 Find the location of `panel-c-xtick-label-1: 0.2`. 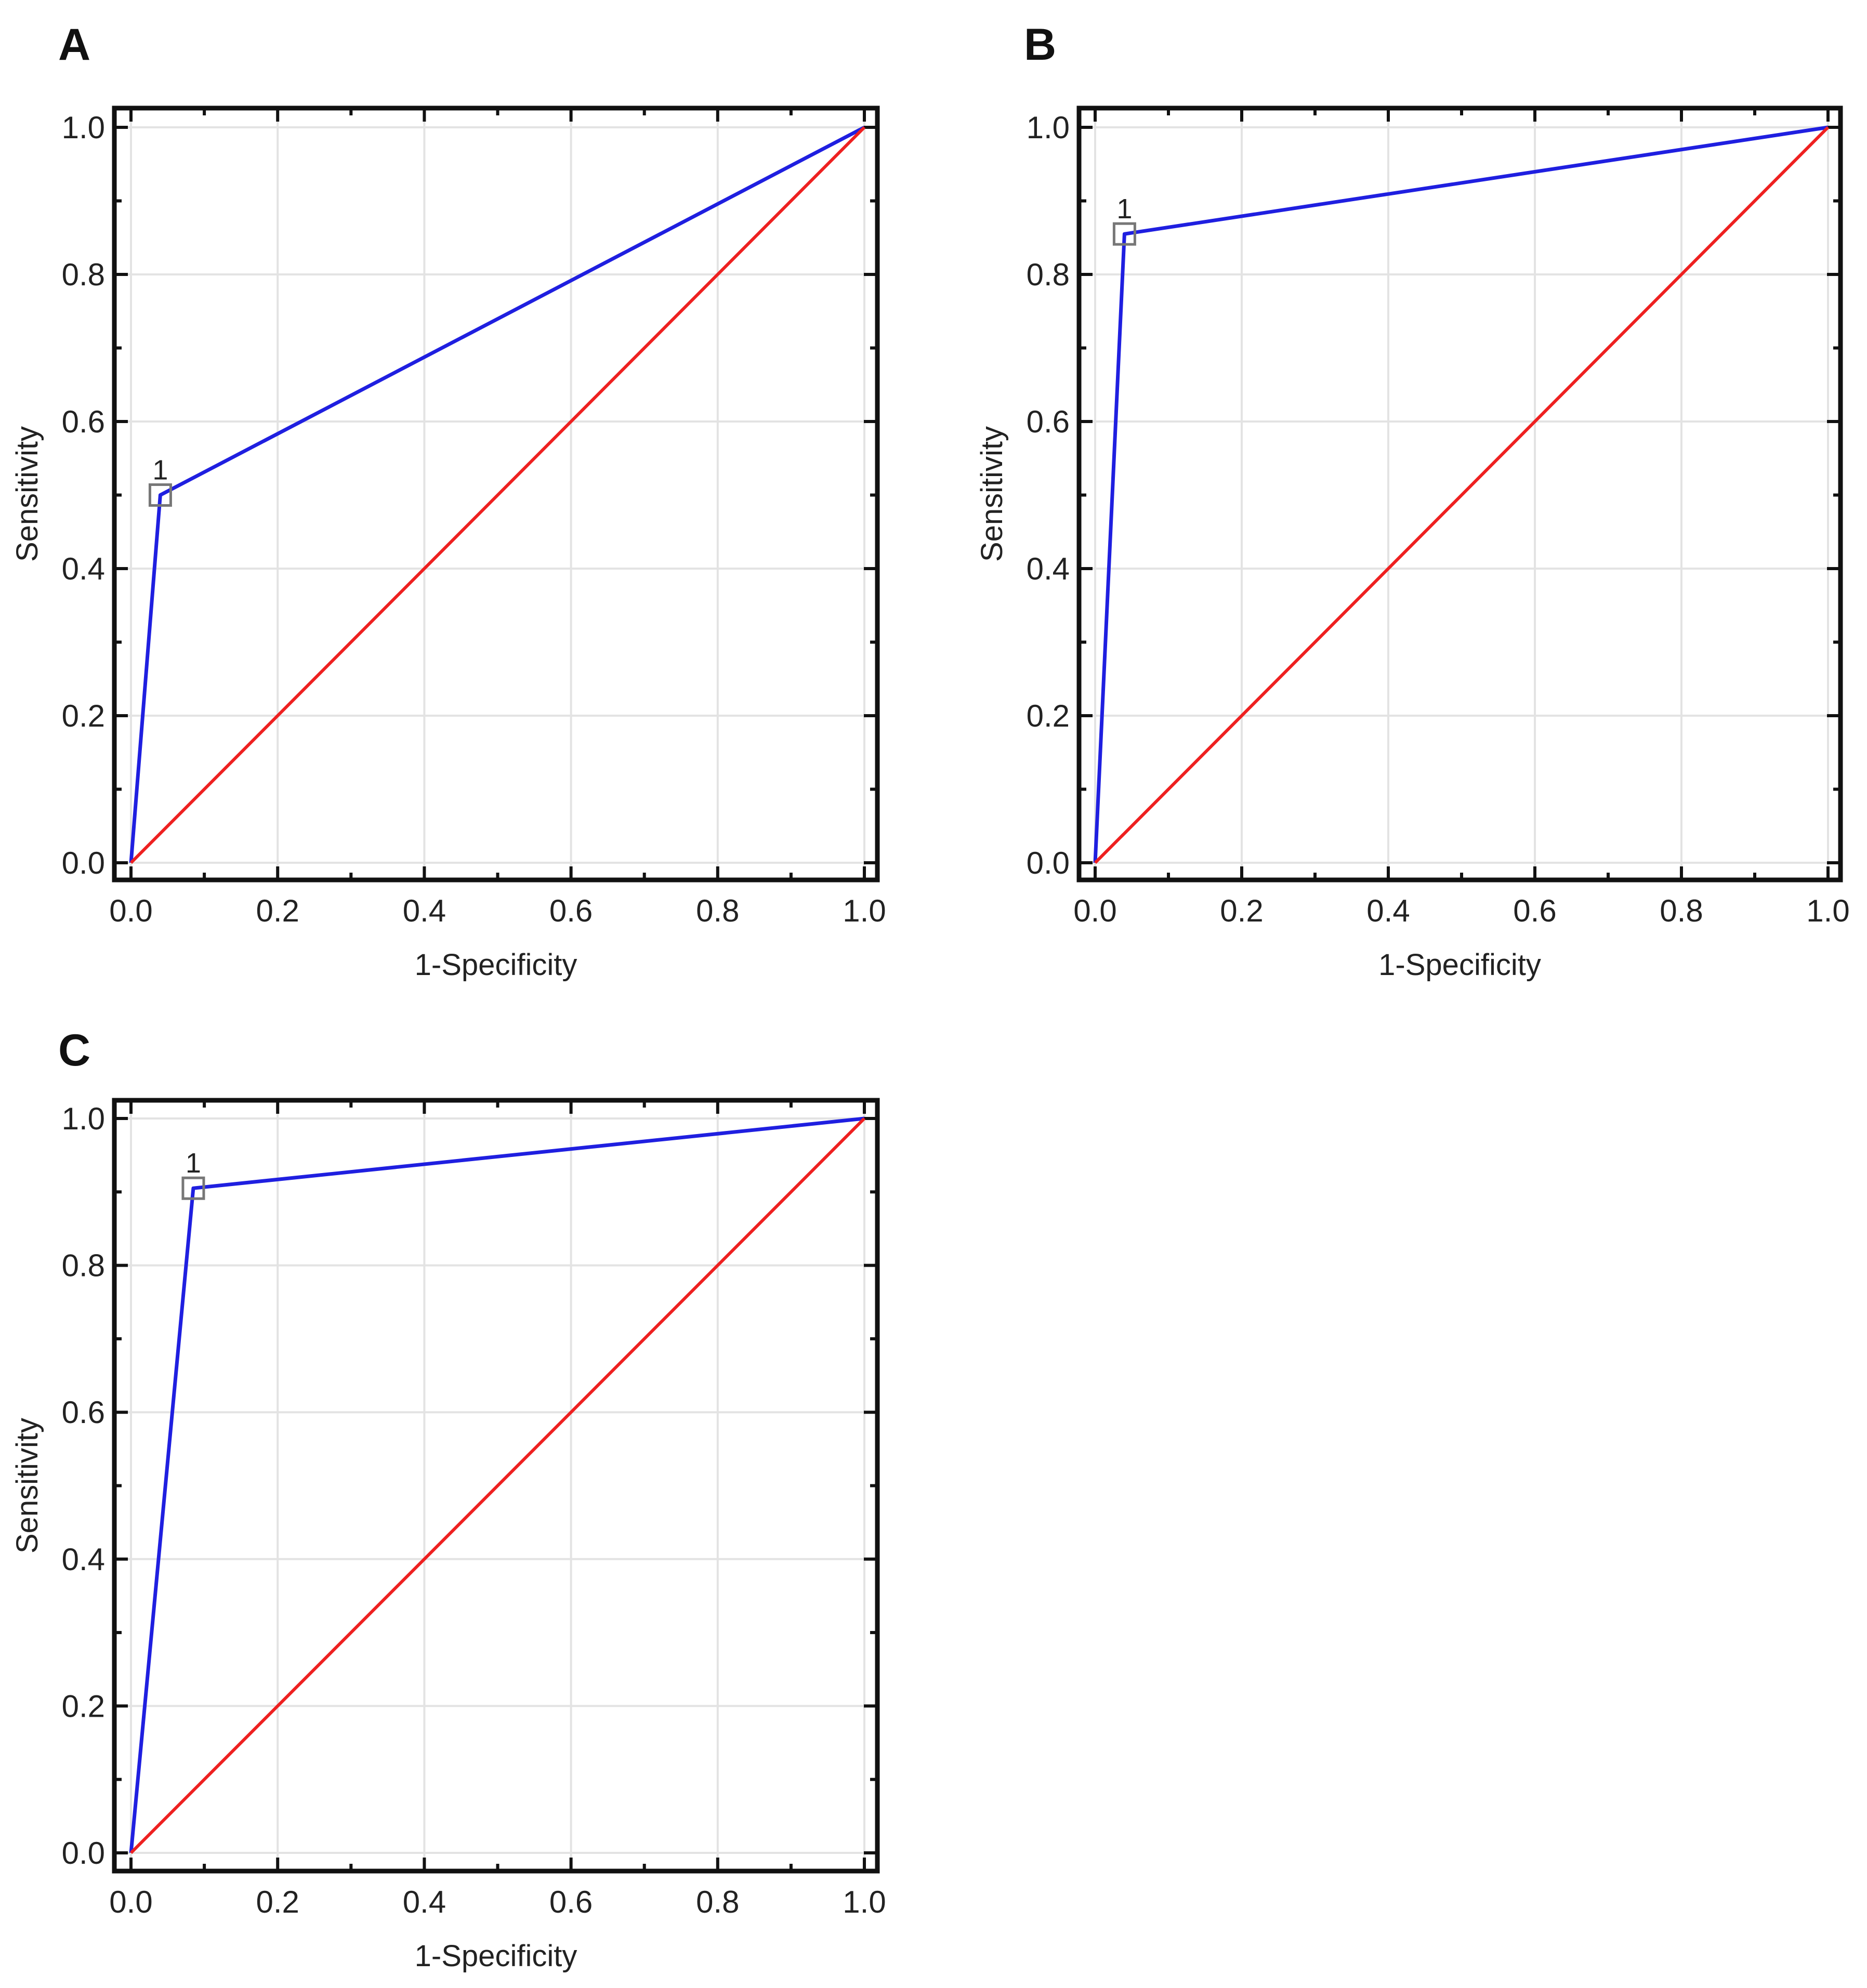

panel-c-xtick-label-1: 0.2 is located at coordinates (277, 1902).